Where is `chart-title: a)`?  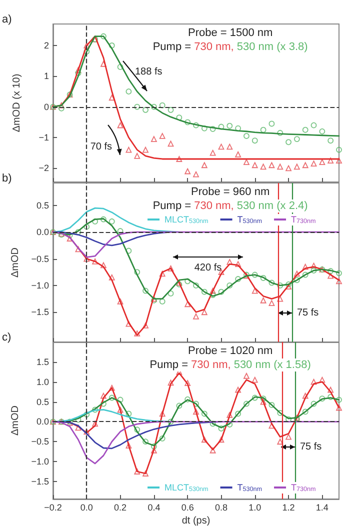 chart-title: a) is located at coordinates (7, 20).